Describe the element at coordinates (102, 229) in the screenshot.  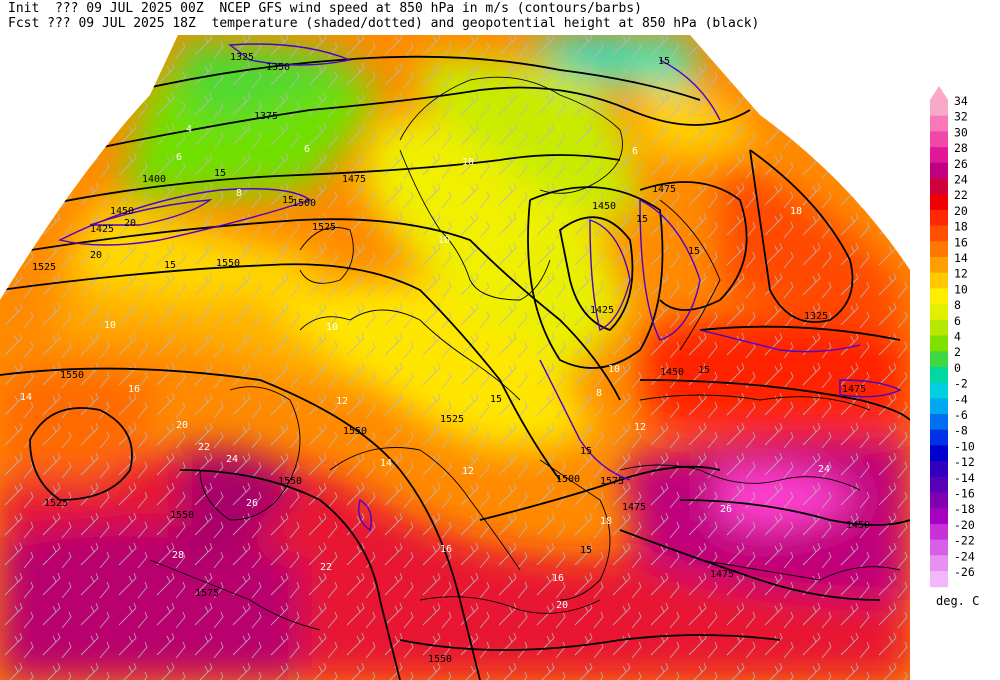
I see `height-label: 1425` at that location.